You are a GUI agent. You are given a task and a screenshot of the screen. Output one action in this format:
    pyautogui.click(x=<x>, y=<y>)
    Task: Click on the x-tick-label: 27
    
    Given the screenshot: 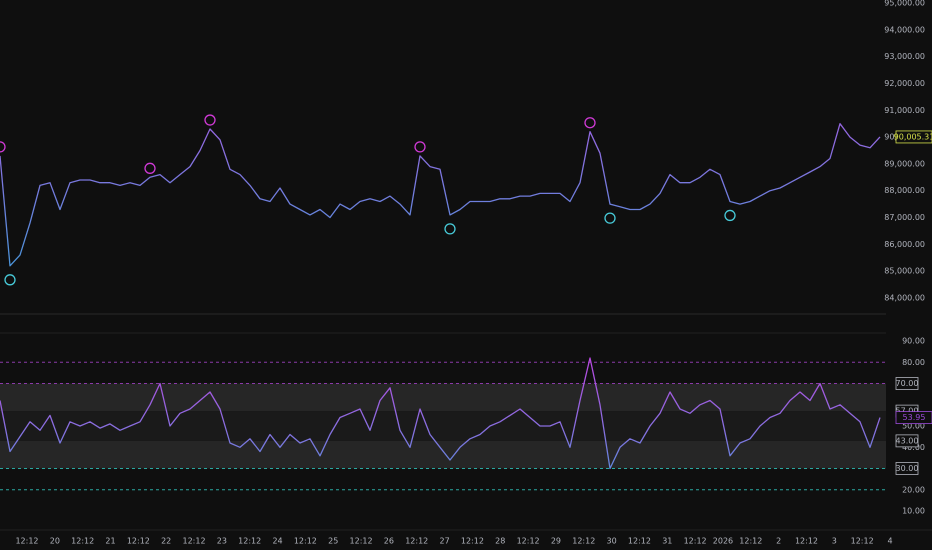 What is the action you would take?
    pyautogui.click(x=444, y=541)
    